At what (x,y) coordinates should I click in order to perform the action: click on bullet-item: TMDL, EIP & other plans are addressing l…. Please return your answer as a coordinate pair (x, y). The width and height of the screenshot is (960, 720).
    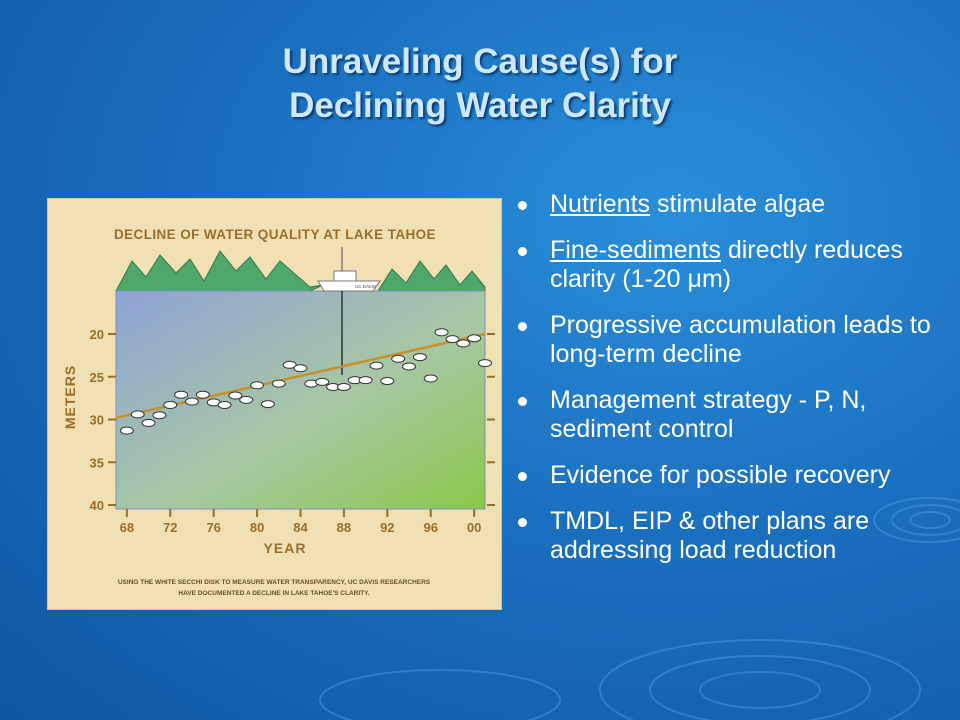
    Looking at the image, I should click on (722, 536).